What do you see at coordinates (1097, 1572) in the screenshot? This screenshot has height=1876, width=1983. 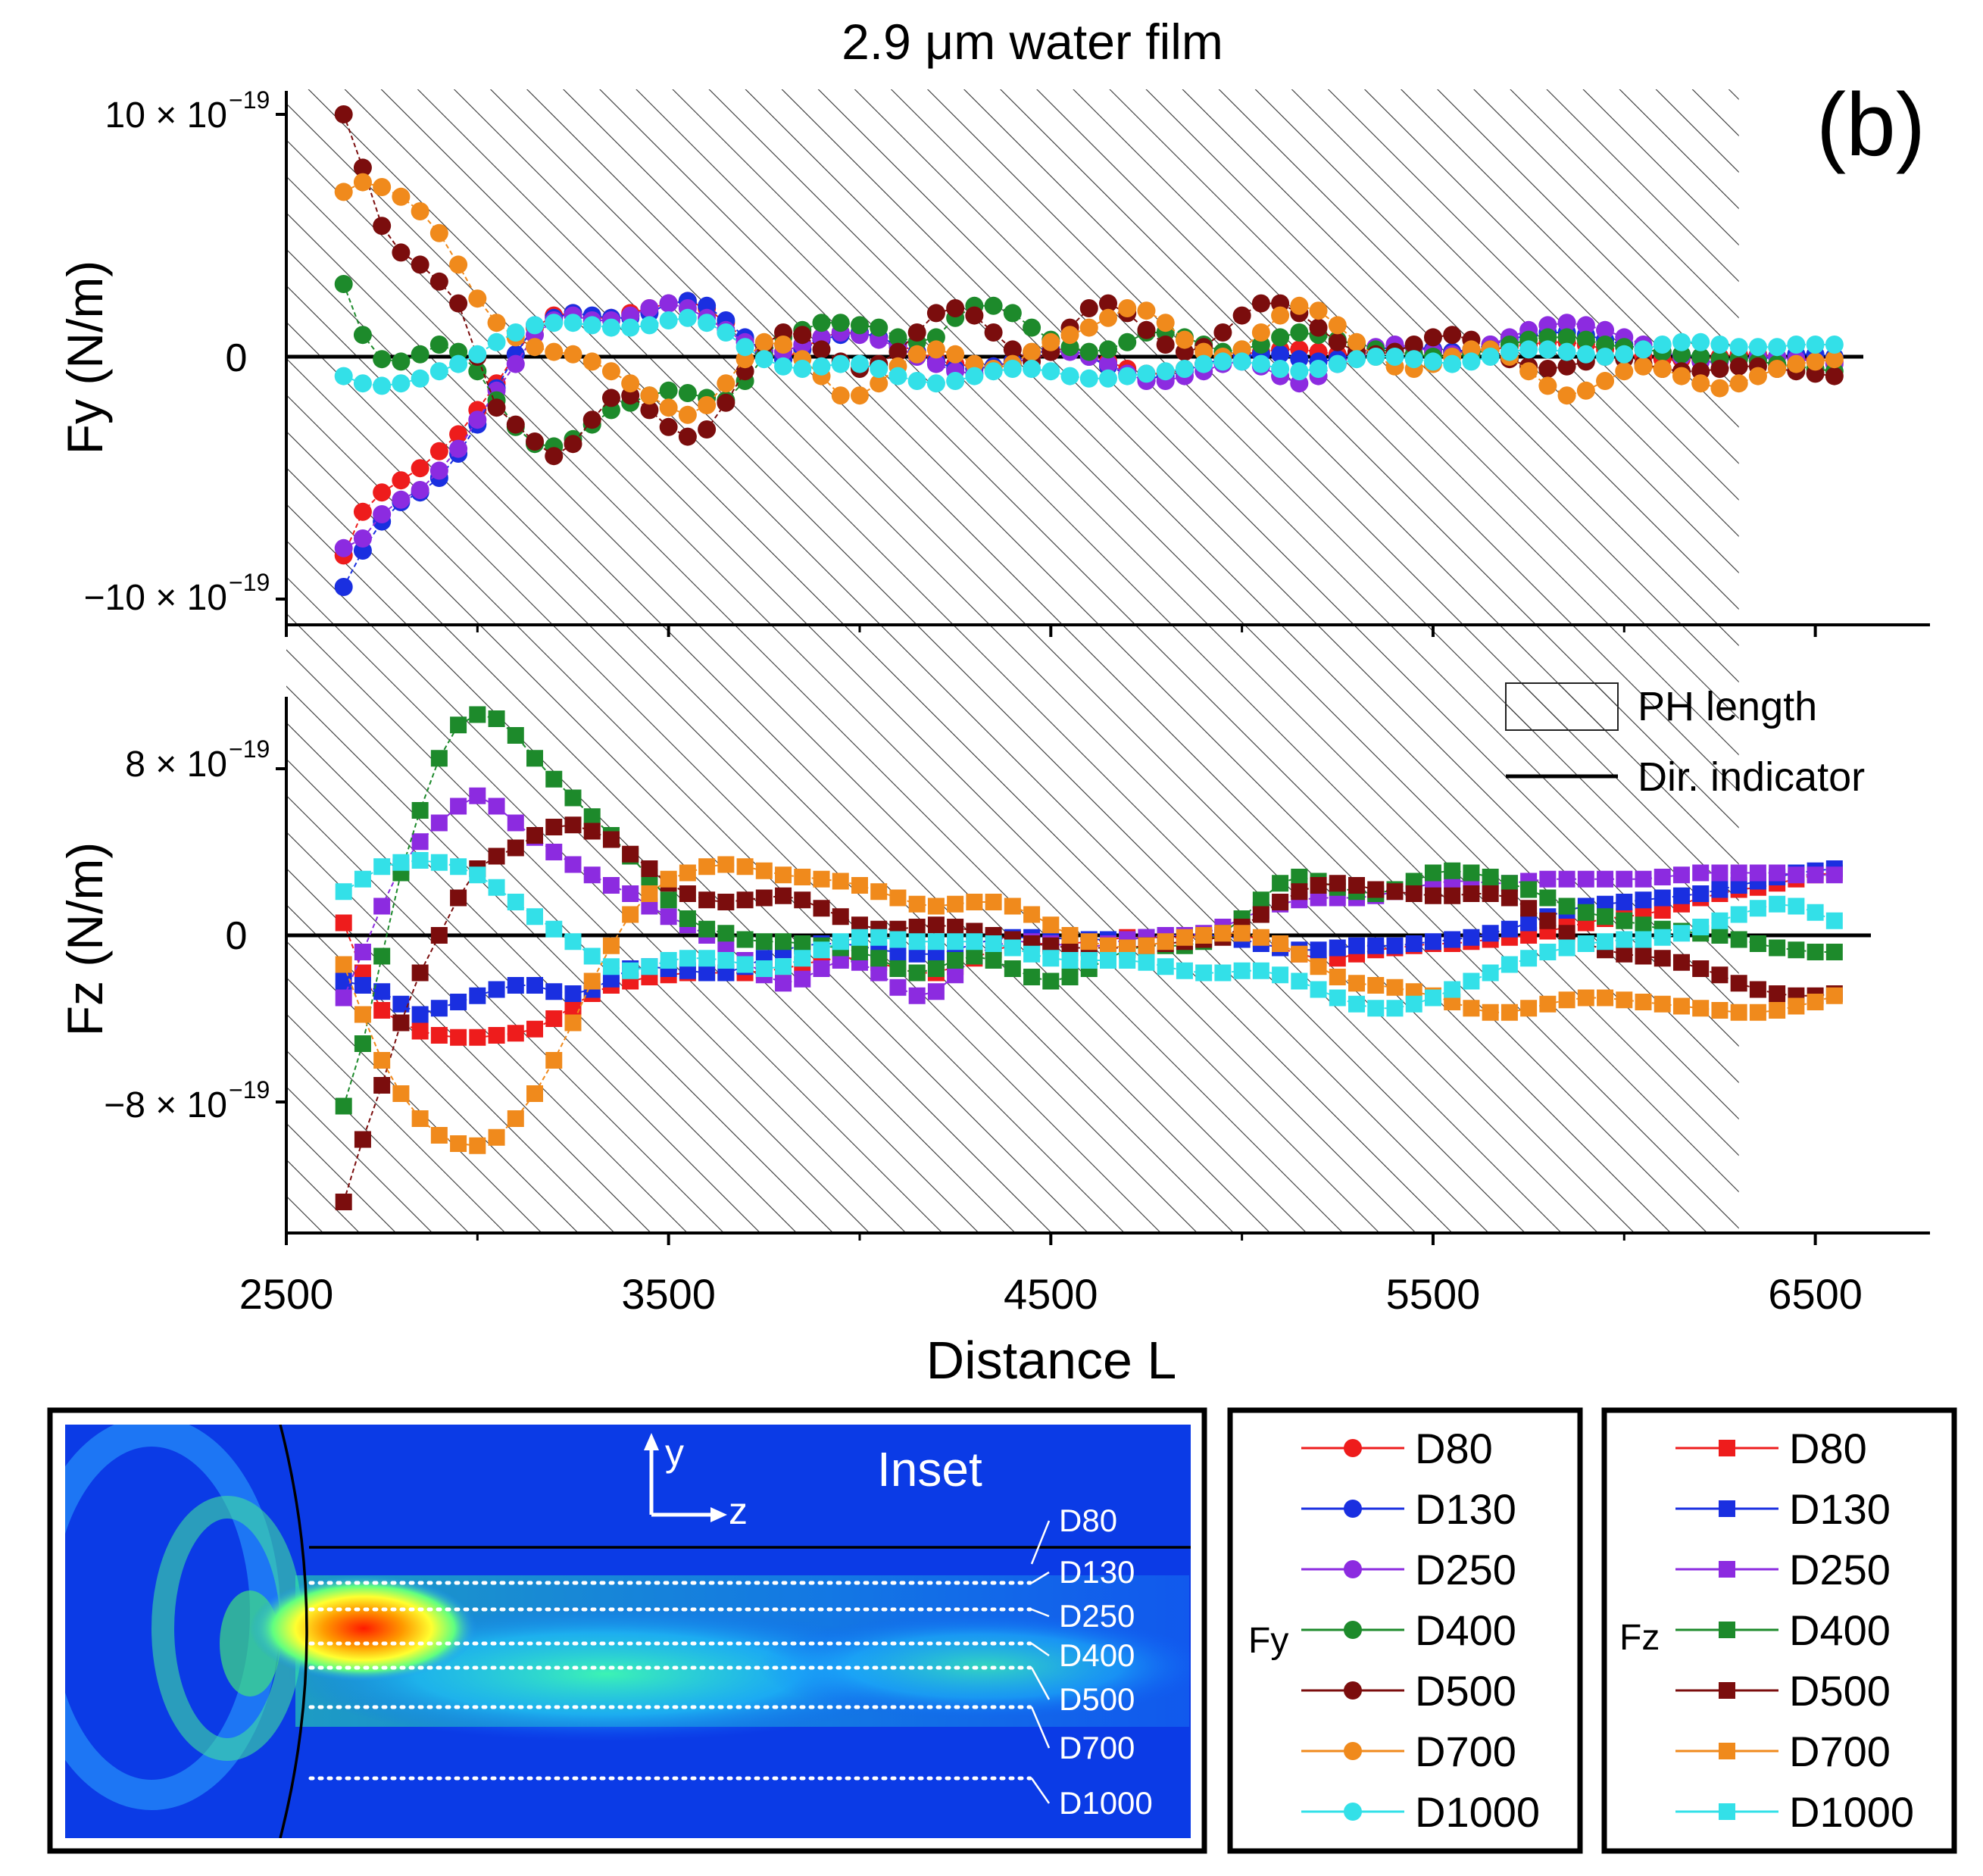 I see `inset-line-label: D130` at bounding box center [1097, 1572].